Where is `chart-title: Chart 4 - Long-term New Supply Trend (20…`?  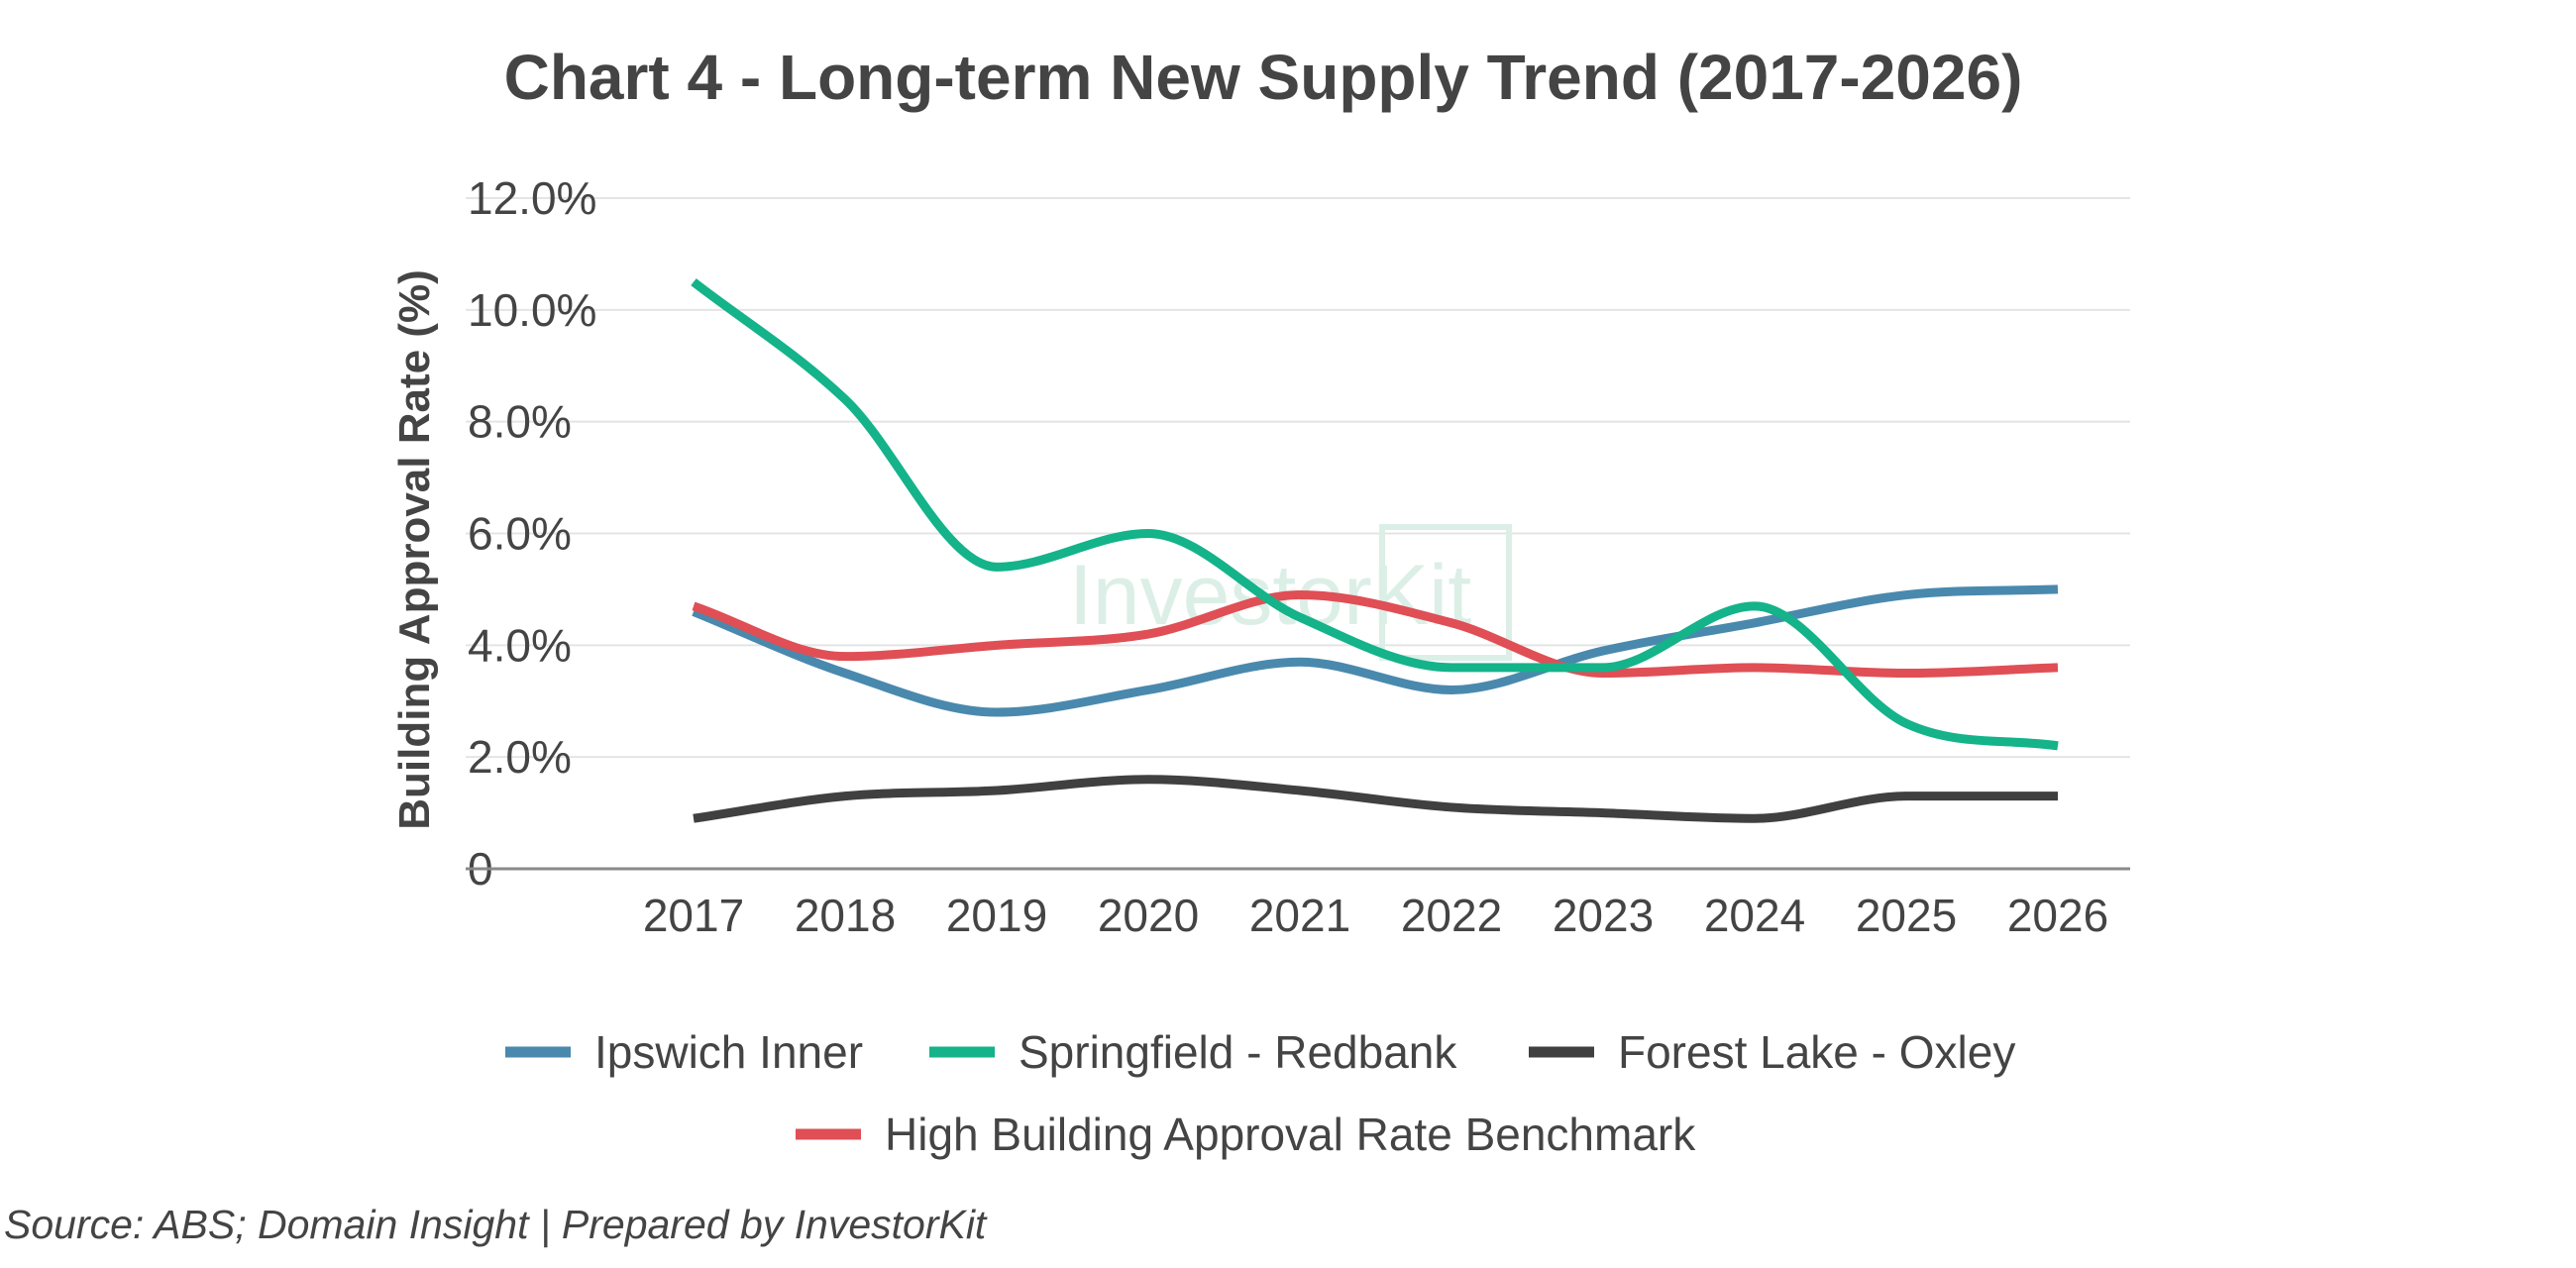
chart-title: Chart 4 - Long-term New Supply Trend (20… is located at coordinates (1264, 77).